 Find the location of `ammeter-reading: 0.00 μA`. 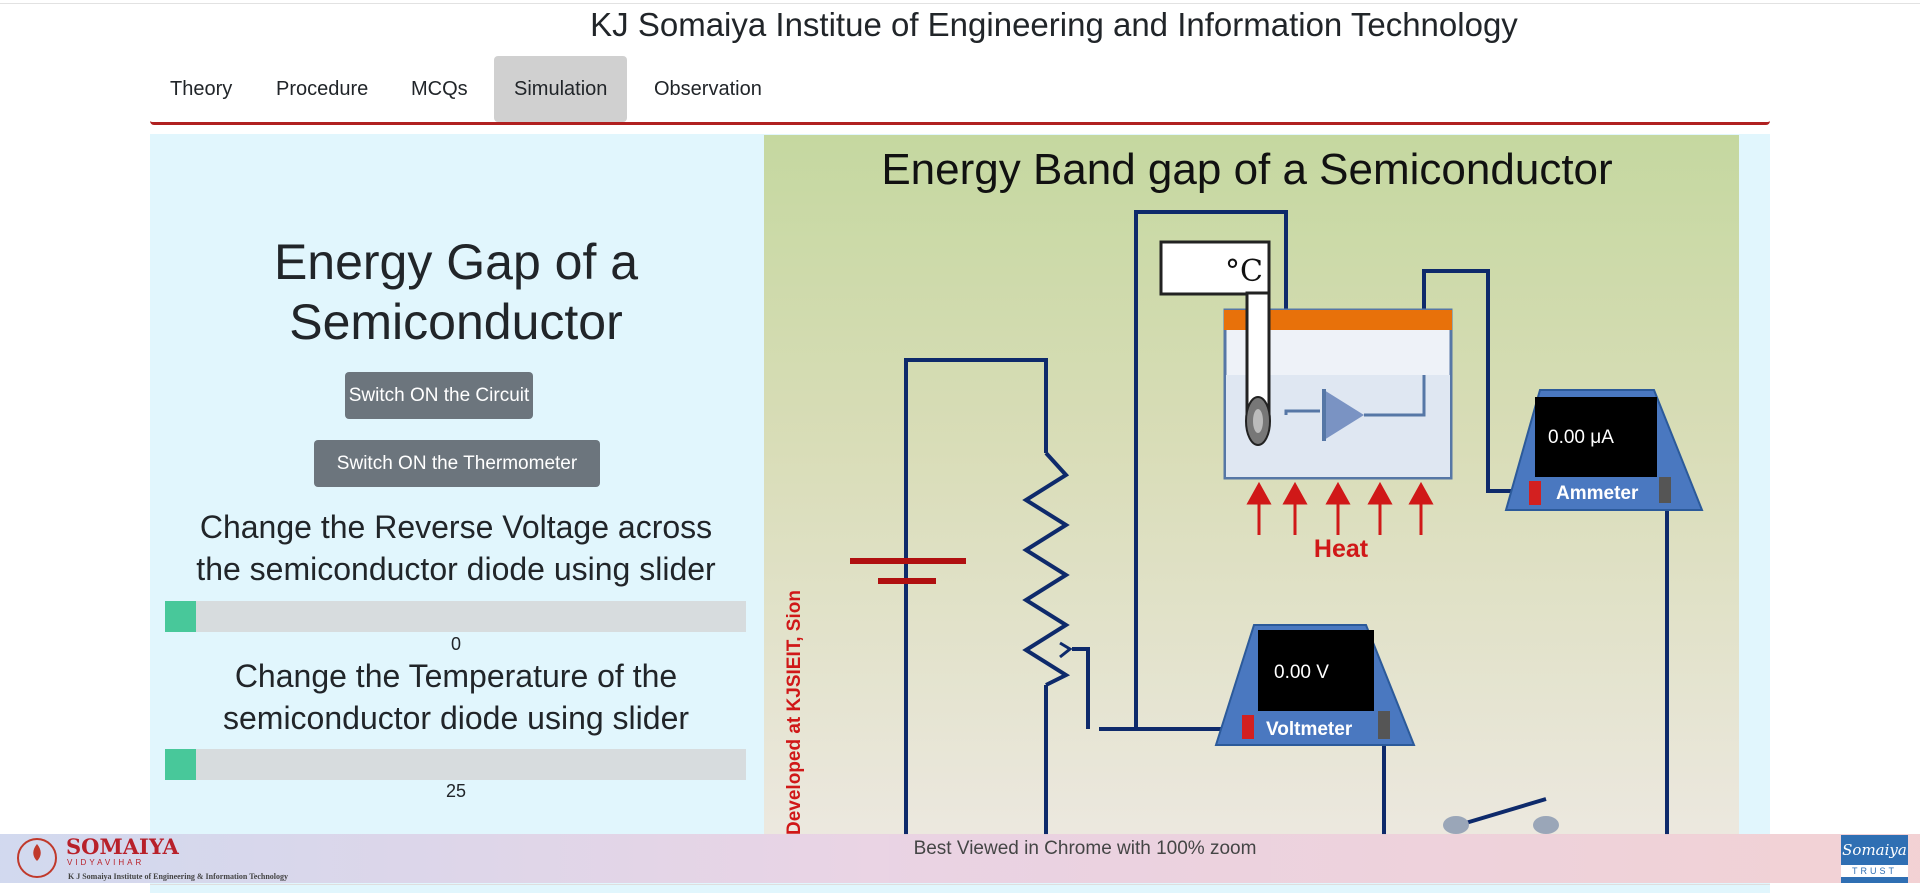

ammeter-reading: 0.00 μA is located at coordinates (1581, 437).